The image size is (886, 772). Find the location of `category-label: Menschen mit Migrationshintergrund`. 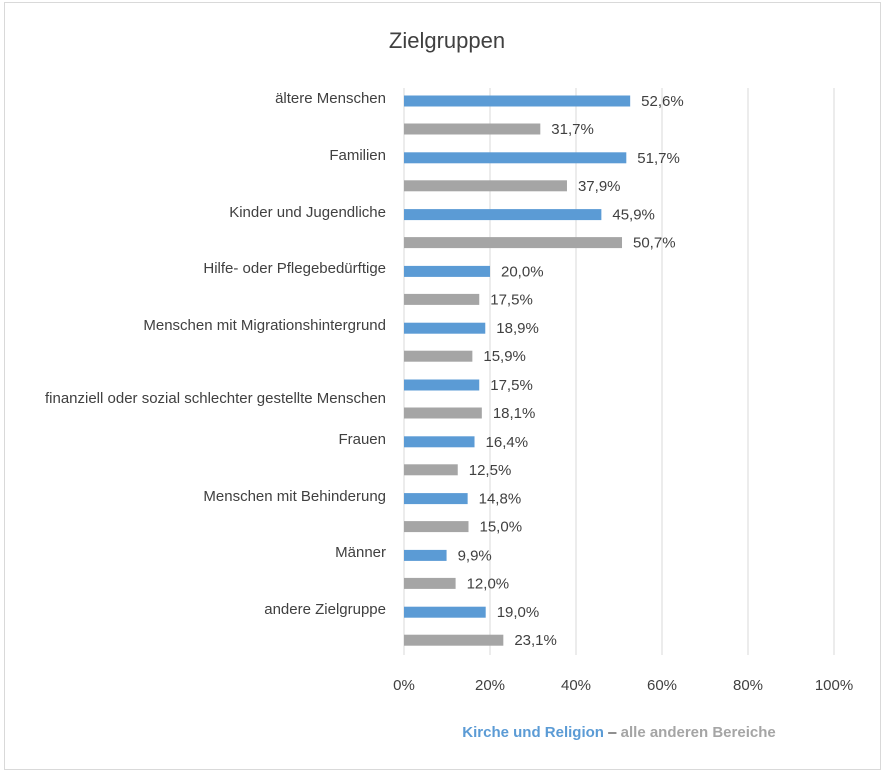

category-label: Menschen mit Migrationshintergrund is located at coordinates (264, 326).